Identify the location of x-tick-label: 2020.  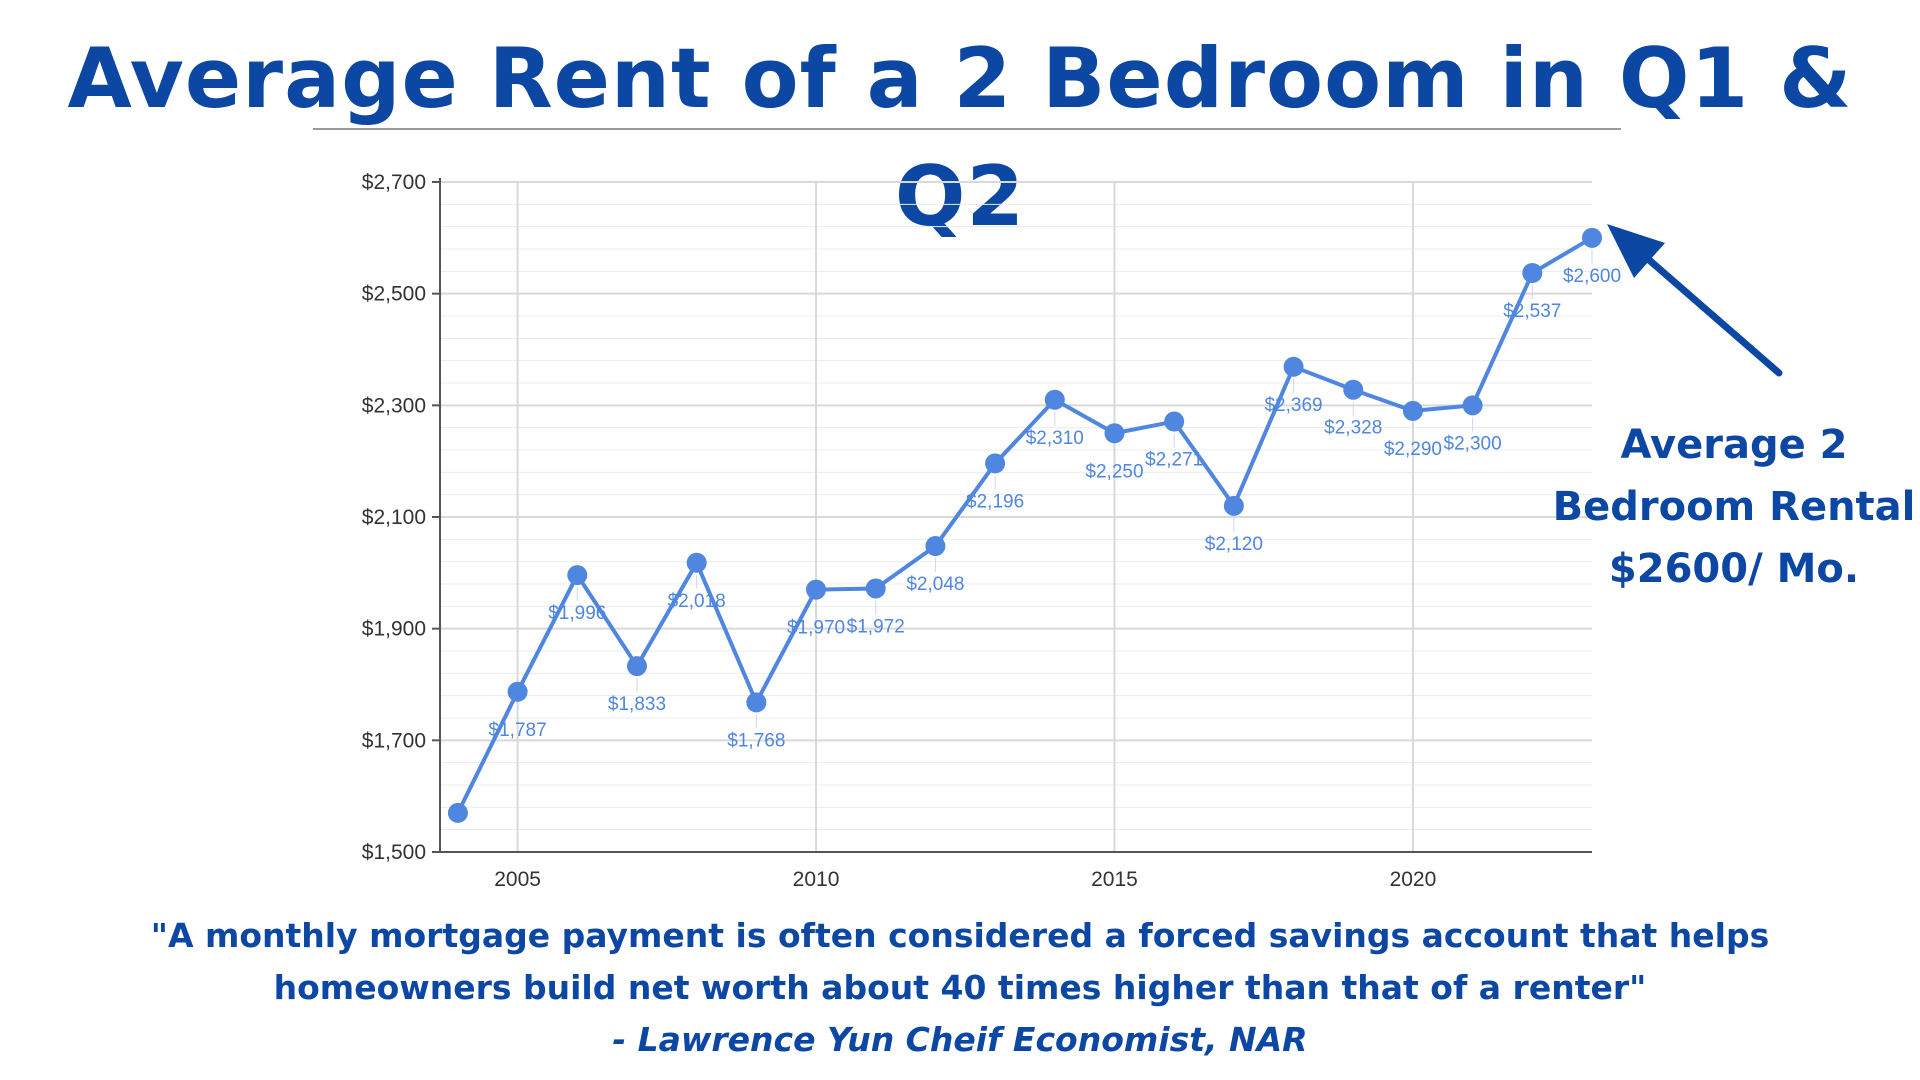
(1413, 879).